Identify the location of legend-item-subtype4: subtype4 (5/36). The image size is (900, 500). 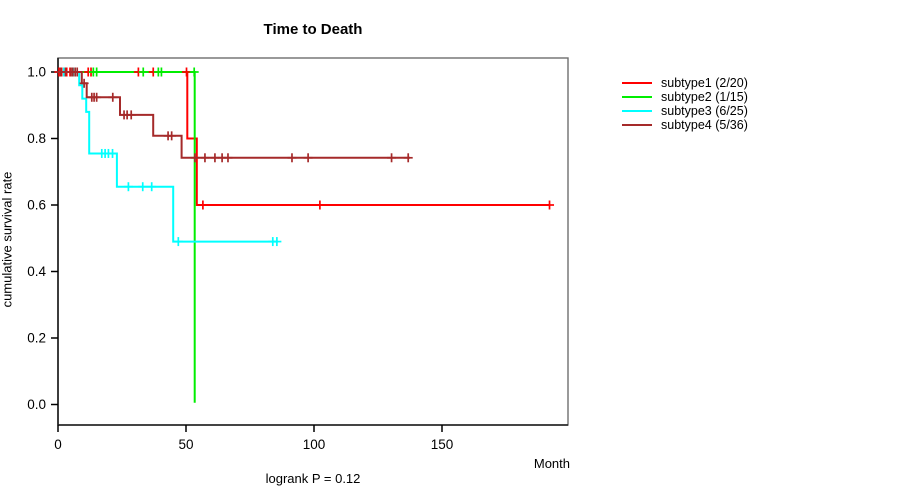
(685, 125).